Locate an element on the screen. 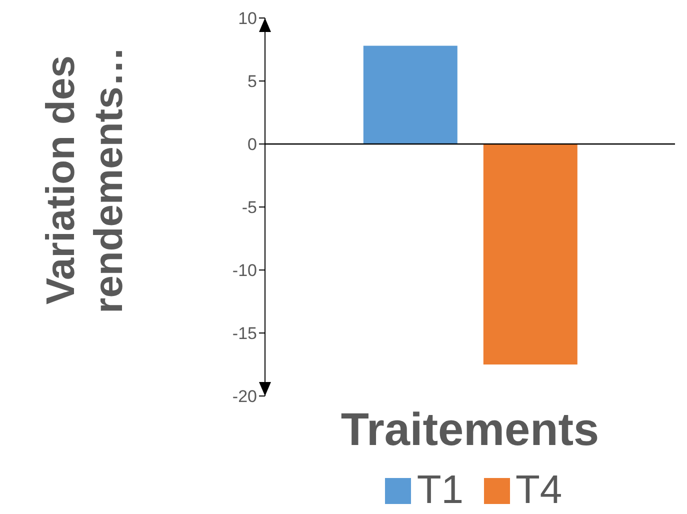 The image size is (687, 514). x-axis-title: Traitements is located at coordinates (470, 429).